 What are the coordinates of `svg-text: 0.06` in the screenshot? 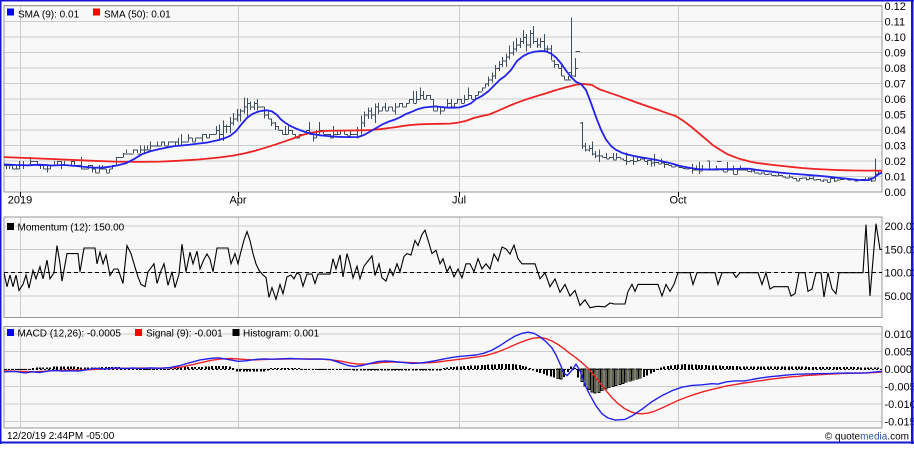 It's located at (895, 100).